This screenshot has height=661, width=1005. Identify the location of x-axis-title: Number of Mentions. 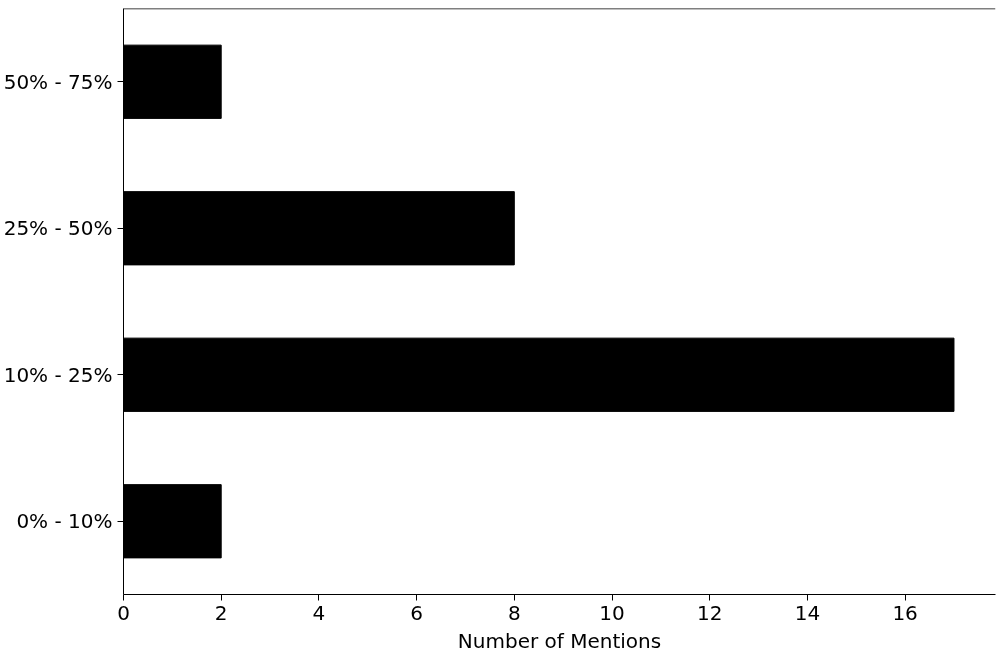
(559, 640).